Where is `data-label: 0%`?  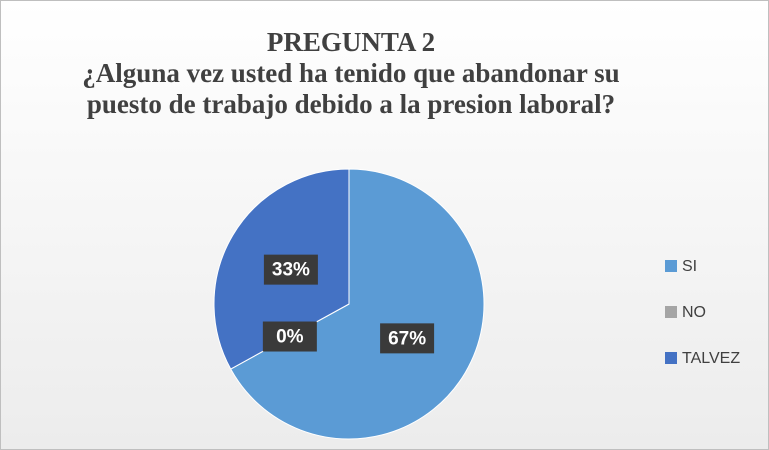
data-label: 0% is located at coordinates (290, 337).